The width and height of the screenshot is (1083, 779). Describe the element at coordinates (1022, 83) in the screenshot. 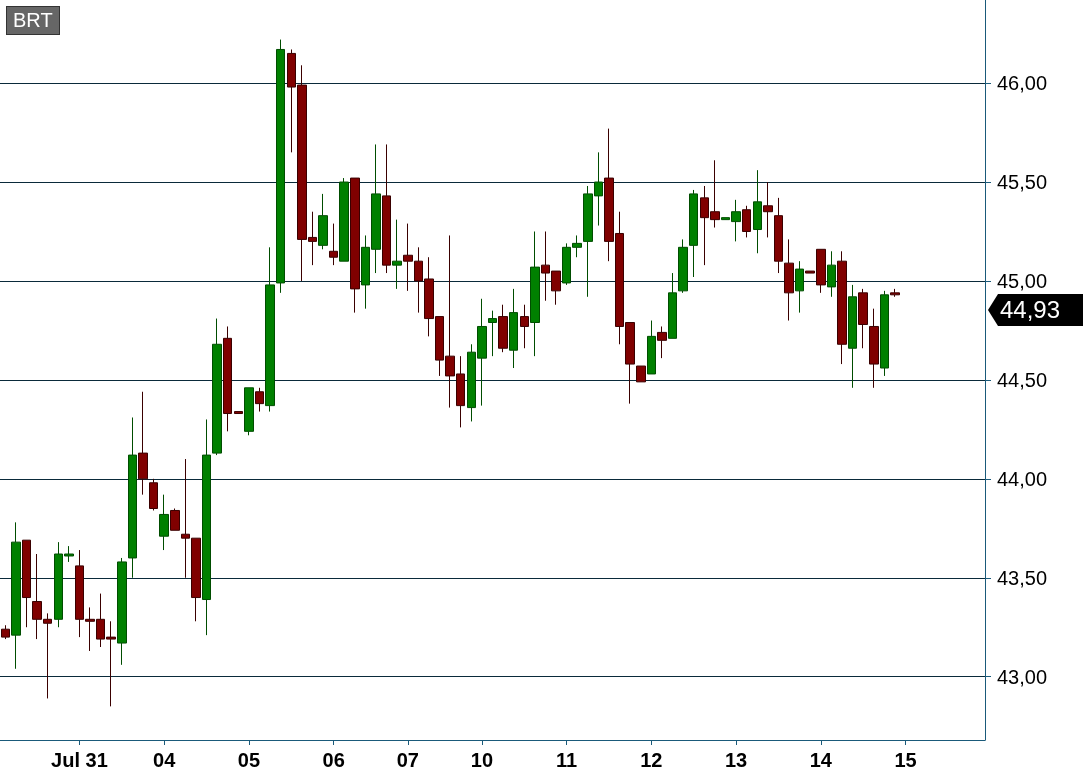

I see `y-tick-label: 46,00` at that location.